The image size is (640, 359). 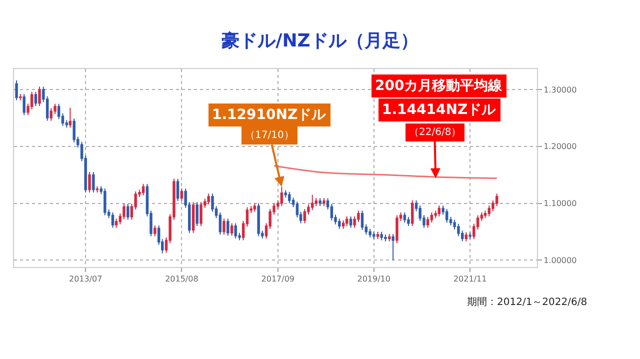 What do you see at coordinates (385, 171) in the screenshot?
I see `line-series` at bounding box center [385, 171].